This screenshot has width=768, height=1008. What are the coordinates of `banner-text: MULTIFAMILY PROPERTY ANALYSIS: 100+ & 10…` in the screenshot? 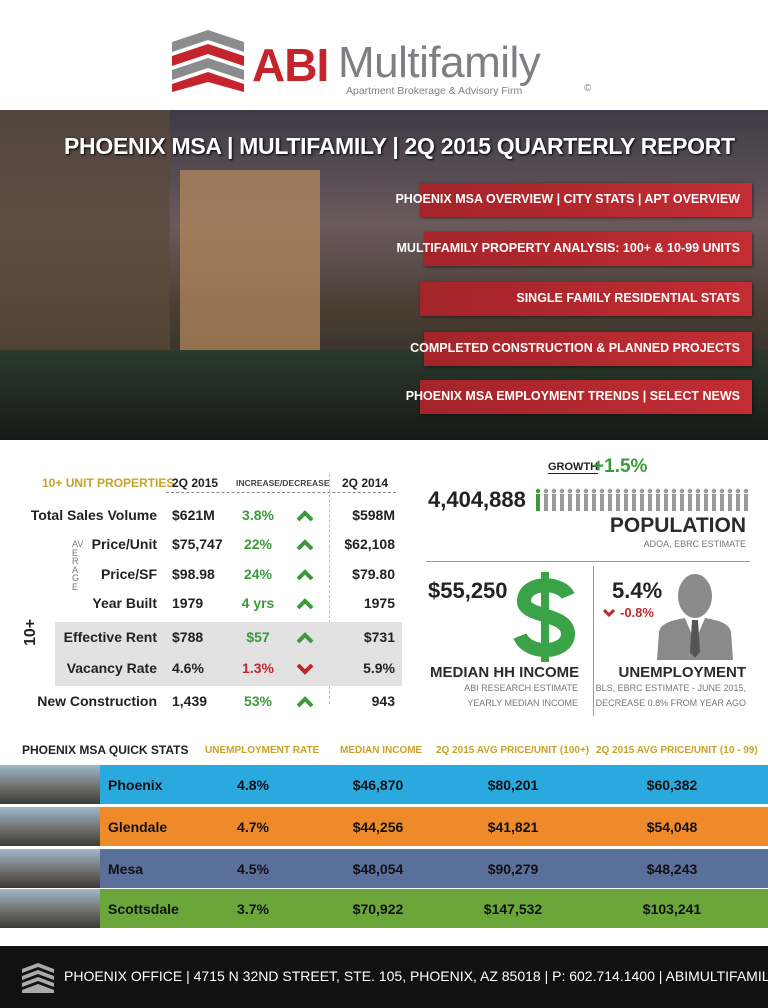 It's located at (568, 248).